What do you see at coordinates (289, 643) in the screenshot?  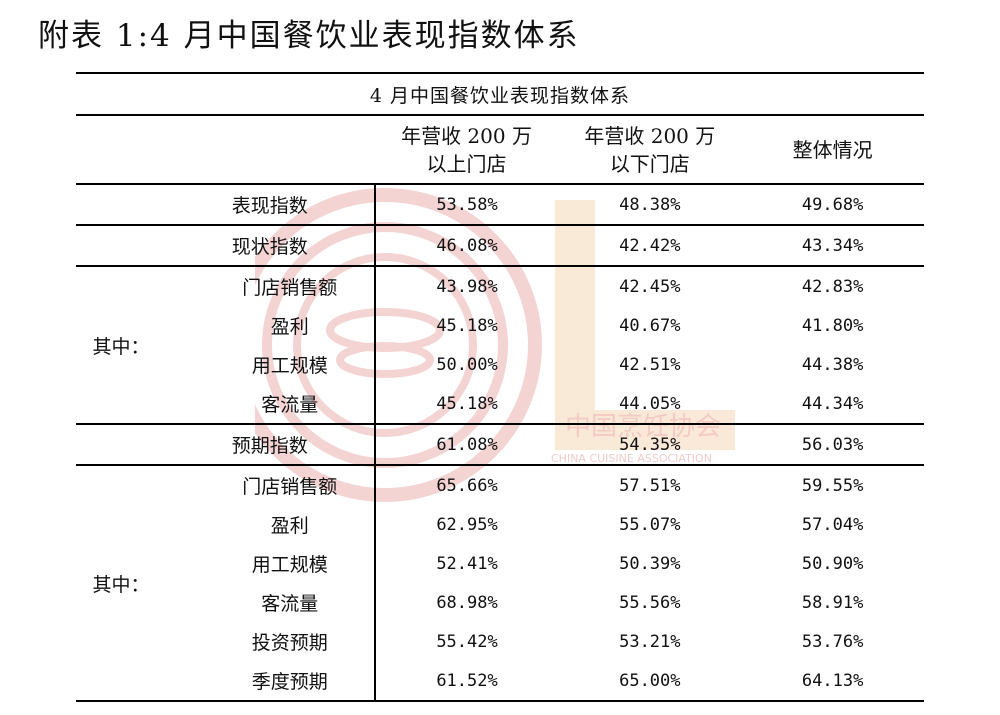 I see `row-label: 投资预期` at bounding box center [289, 643].